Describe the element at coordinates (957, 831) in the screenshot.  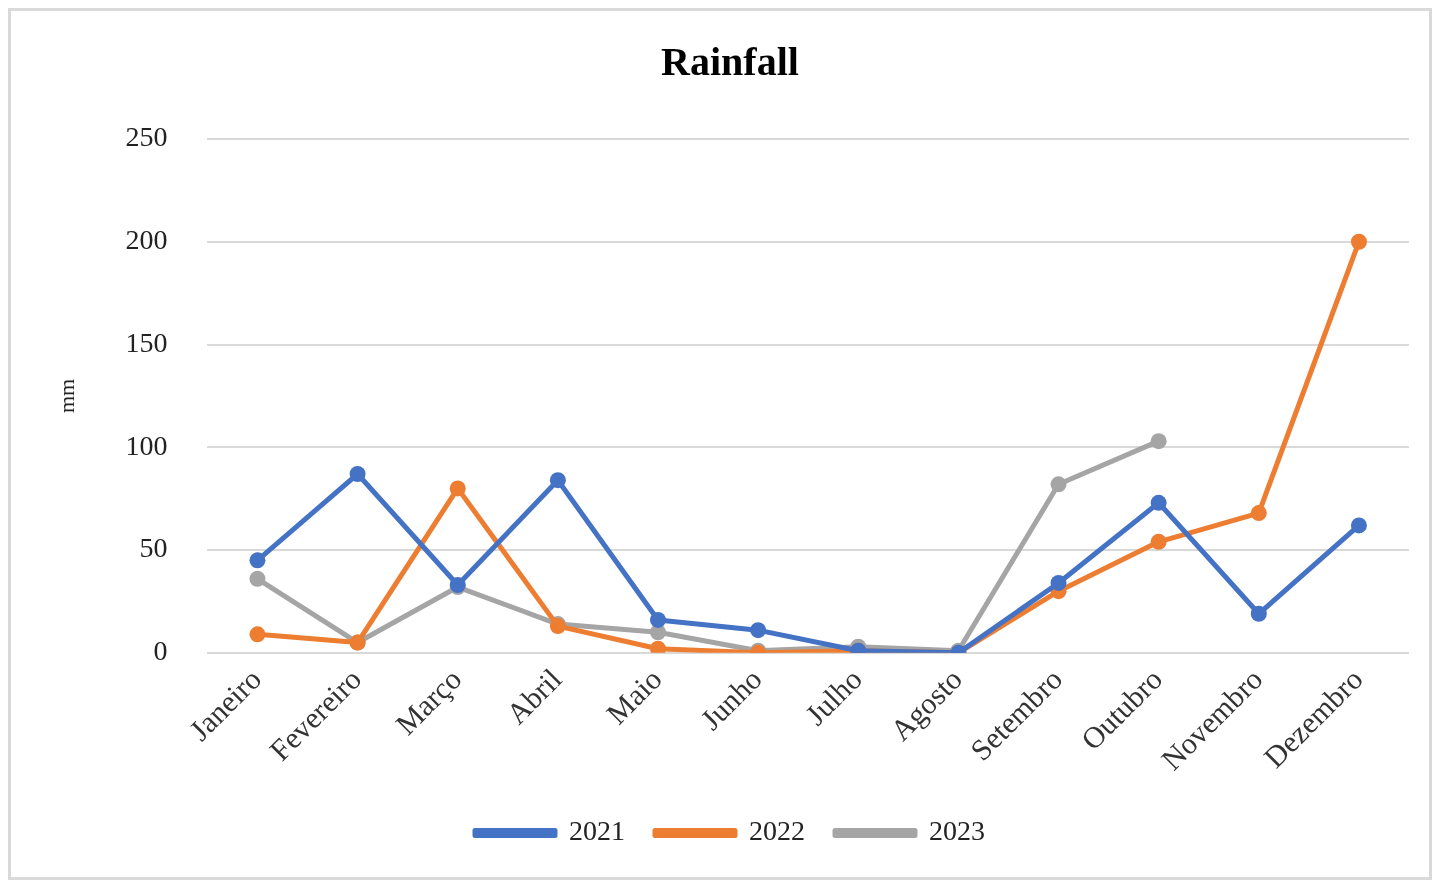
I see `legend-label: 2023` at that location.